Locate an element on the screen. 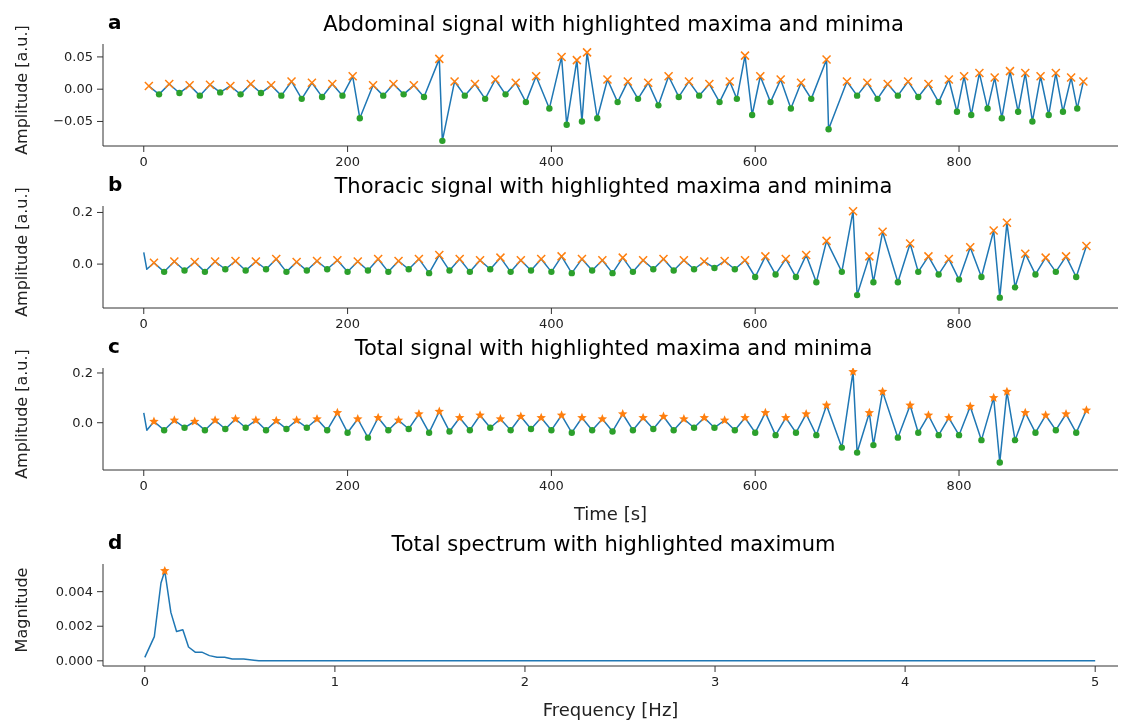 The height and width of the screenshot is (728, 1133). x-tick-label: 600 is located at coordinates (755, 161).